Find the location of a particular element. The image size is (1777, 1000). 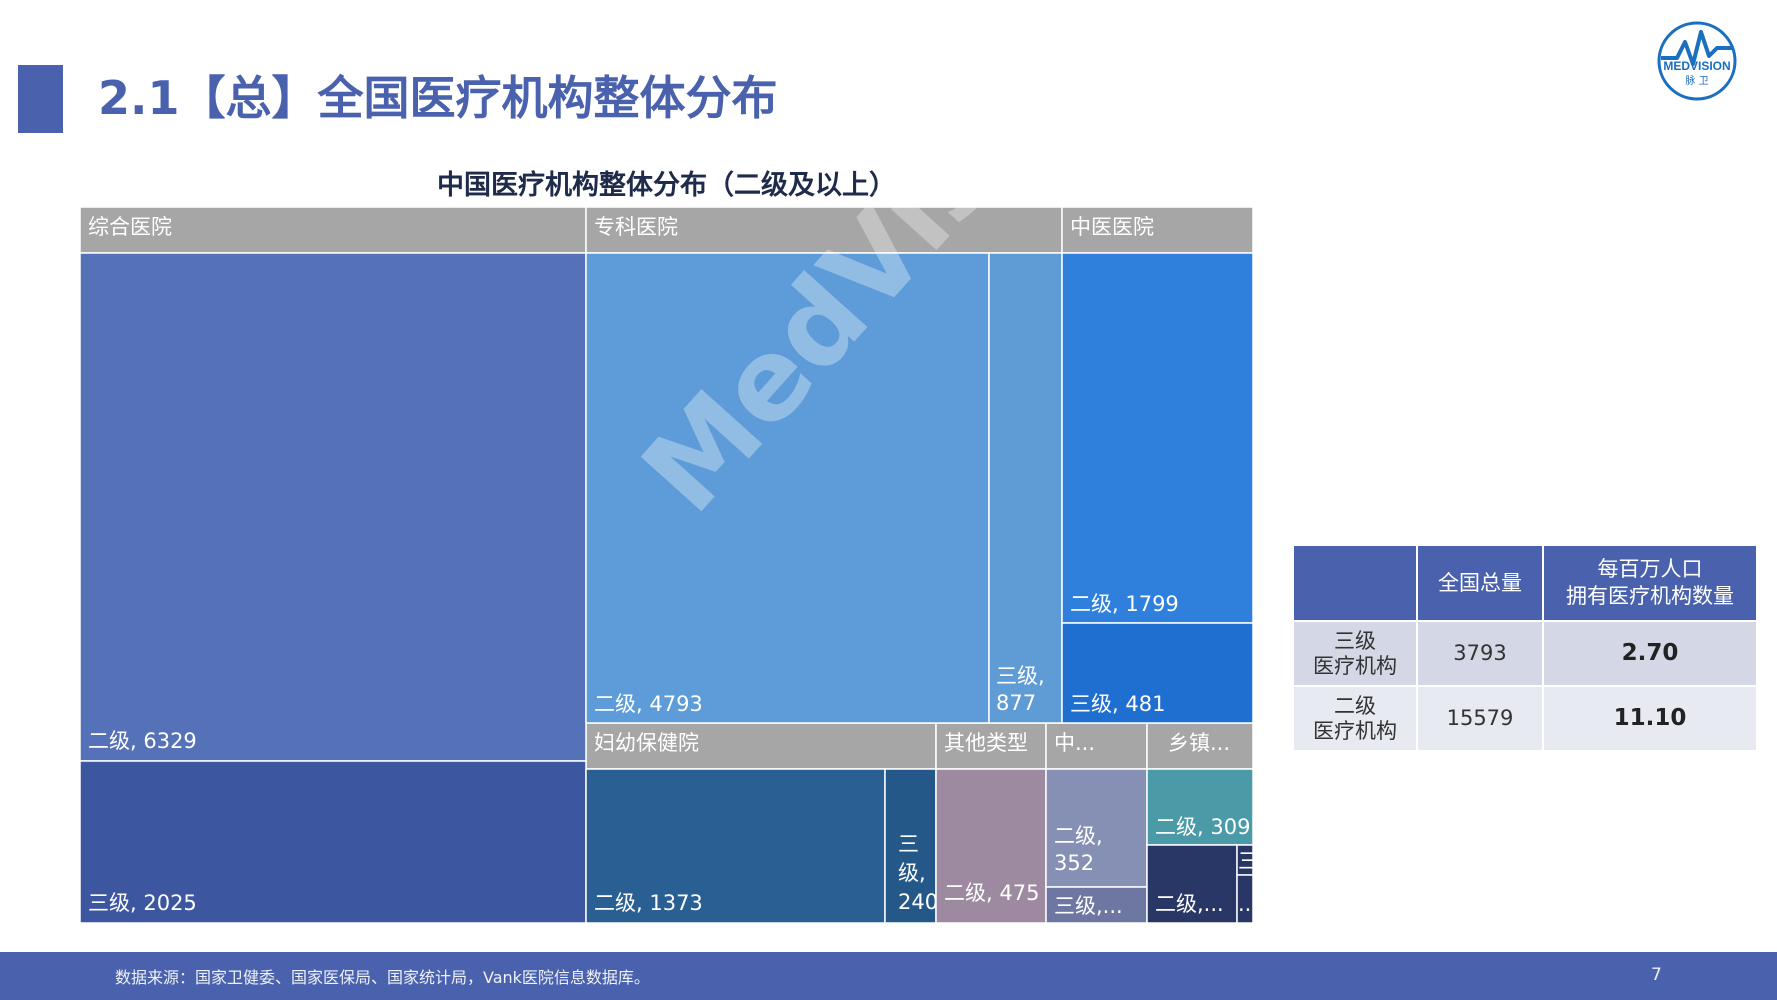

table-row: 二级 医疗机构 15579 11.10 is located at coordinates (1525, 718).